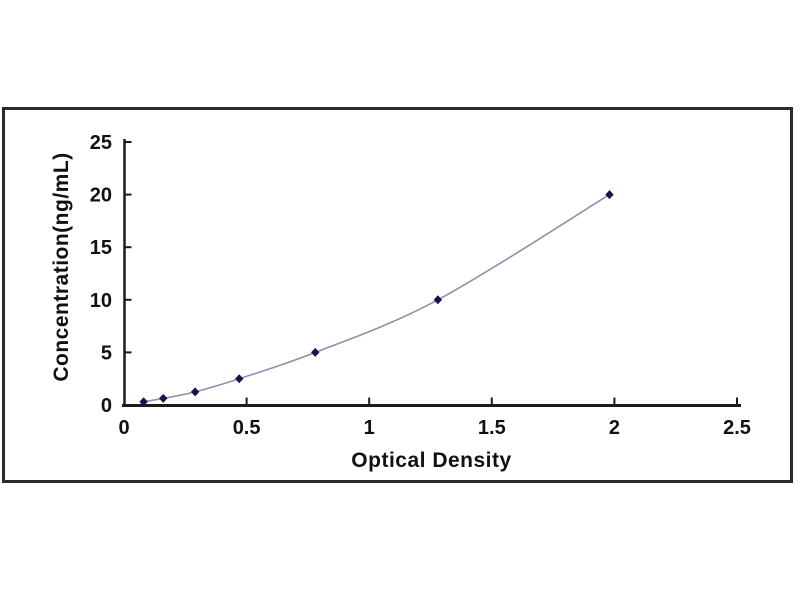 This screenshot has width=800, height=600. What do you see at coordinates (247, 428) in the screenshot?
I see `x-tick-label: 0.5` at bounding box center [247, 428].